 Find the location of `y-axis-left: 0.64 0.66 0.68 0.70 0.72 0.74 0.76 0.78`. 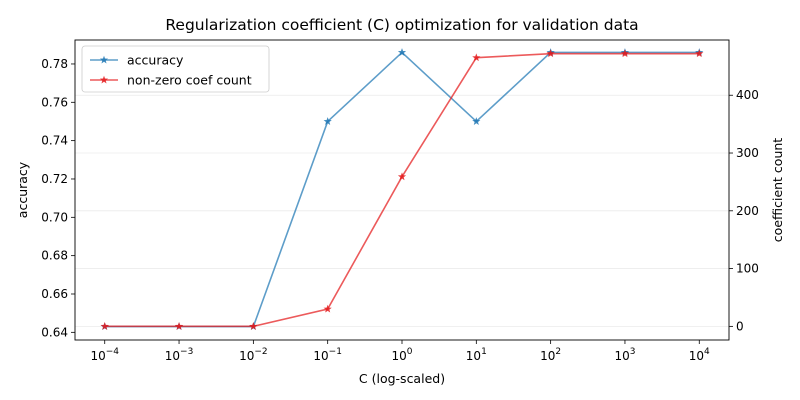

y-axis-left: 0.64 0.66 0.68 0.70 0.72 0.74 0.76 0.78 is located at coordinates (58, 198).